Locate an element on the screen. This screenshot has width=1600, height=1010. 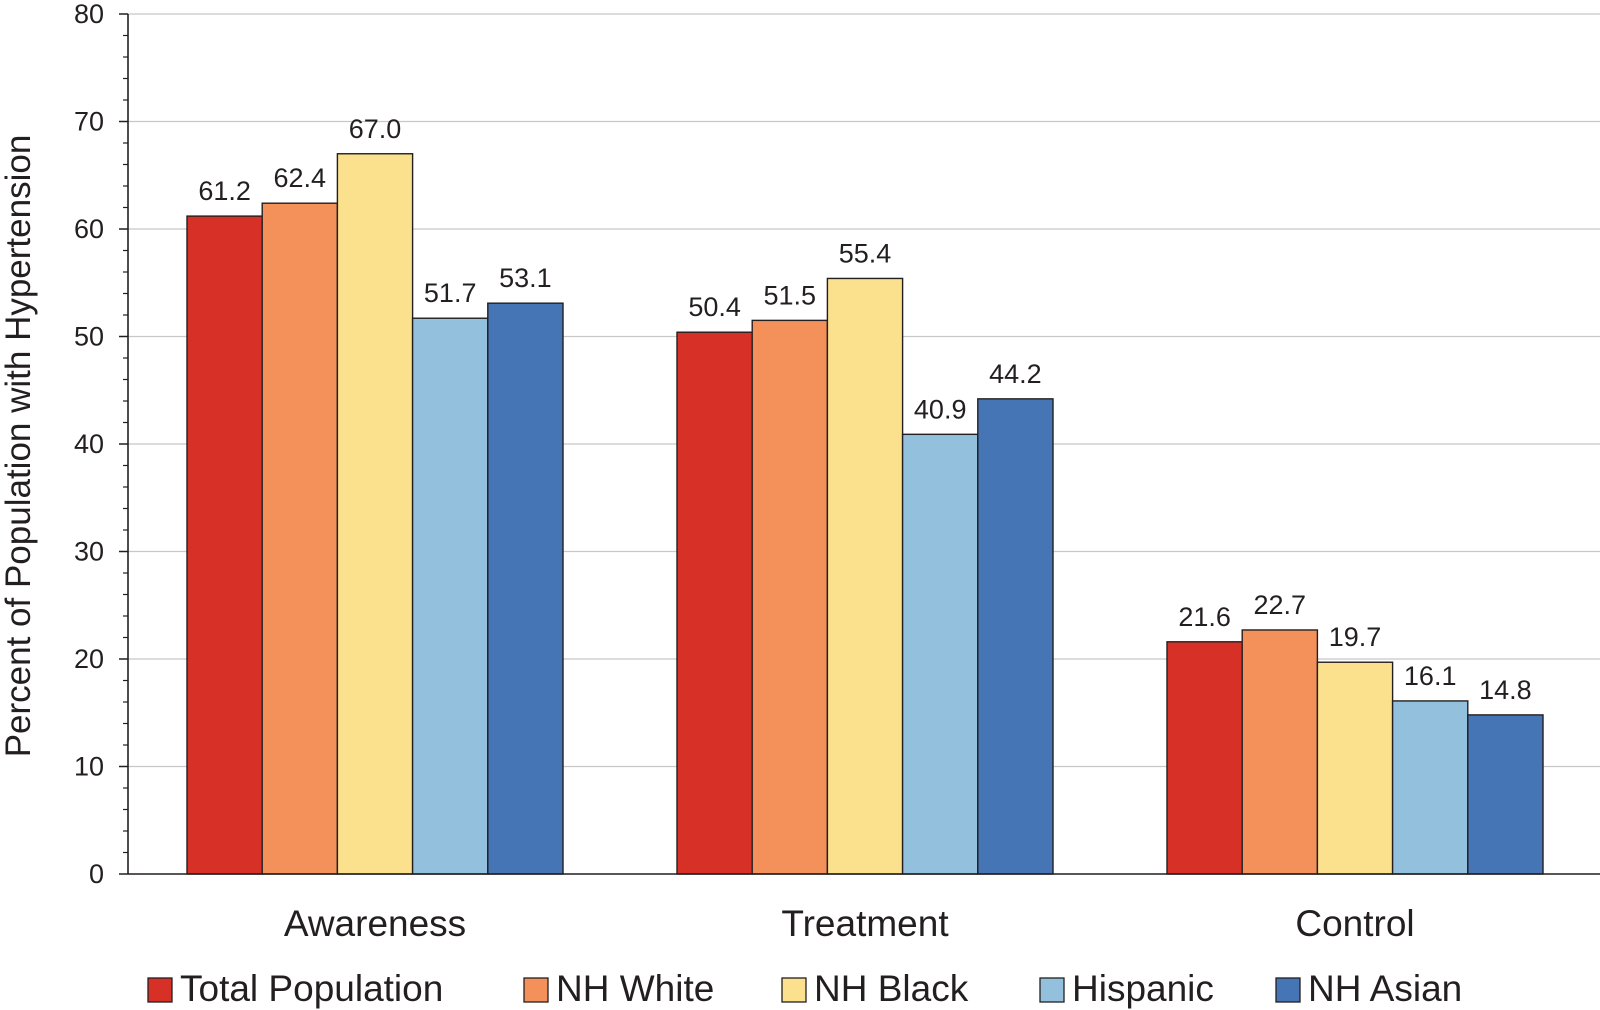
legend-label: NH Asian is located at coordinates (1385, 988).